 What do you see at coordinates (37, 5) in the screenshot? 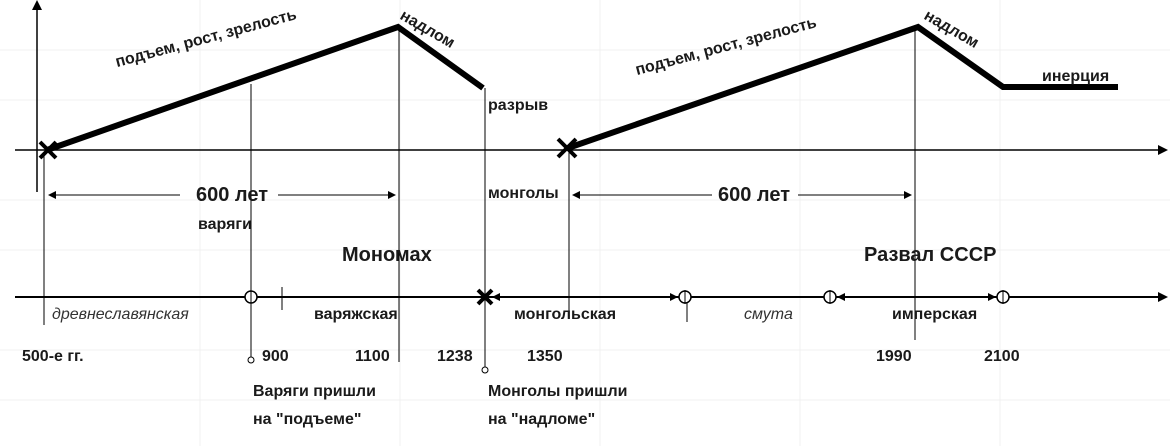
I see `vertical-axis-arrow` at bounding box center [37, 5].